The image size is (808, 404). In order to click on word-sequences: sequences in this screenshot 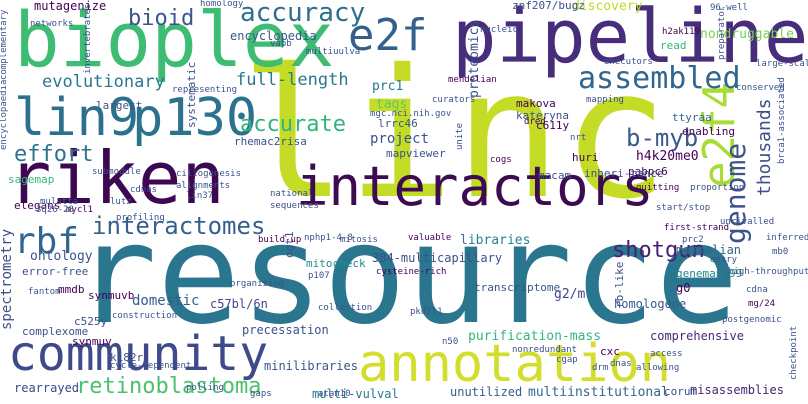, I will do `click(294, 206)`.